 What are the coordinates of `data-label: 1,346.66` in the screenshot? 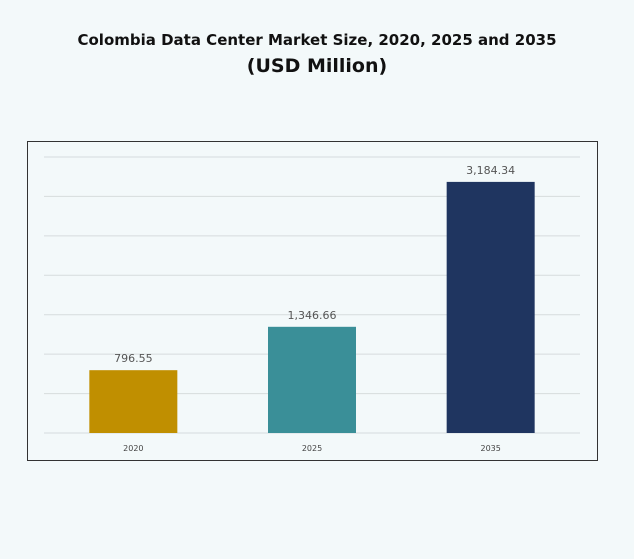 It's located at (312, 315).